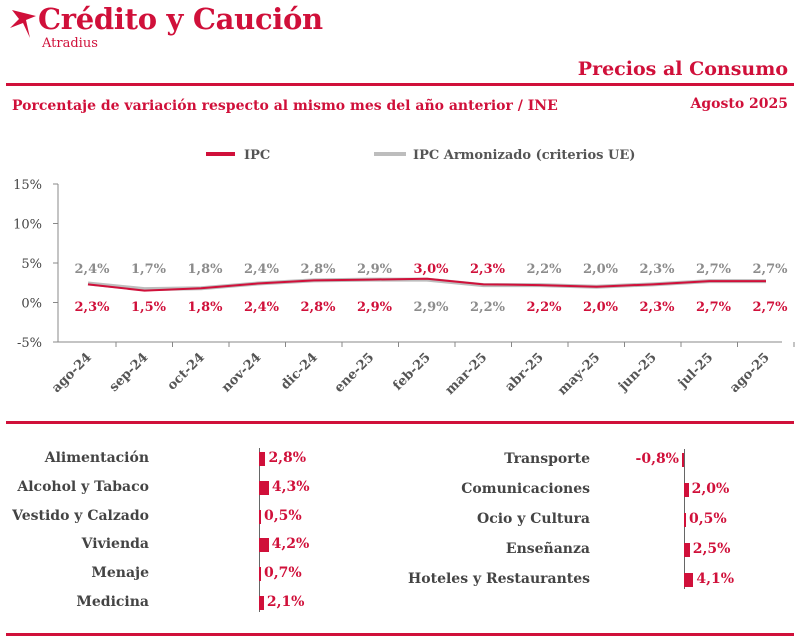  Describe the element at coordinates (682, 69) in the screenshot. I see `report-title: Precios al Consumo` at that location.